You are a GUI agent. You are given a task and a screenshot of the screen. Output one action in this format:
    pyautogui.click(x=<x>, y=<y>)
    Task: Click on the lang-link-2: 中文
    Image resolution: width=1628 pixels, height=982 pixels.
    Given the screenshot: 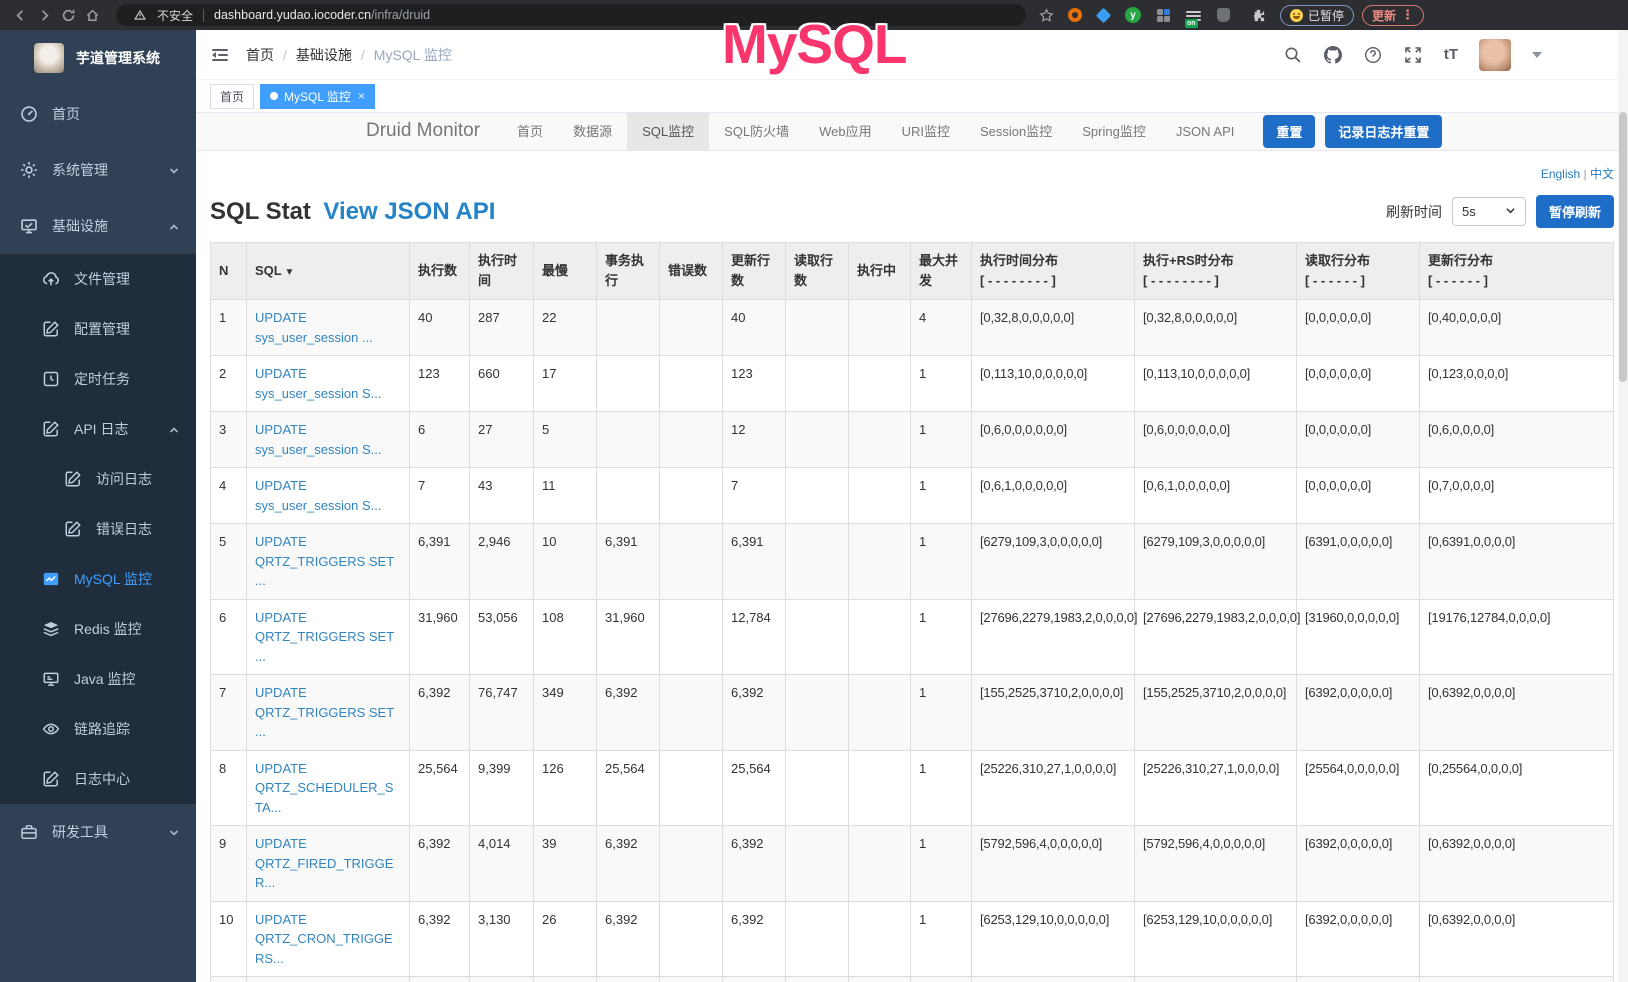 What is the action you would take?
    pyautogui.click(x=1601, y=174)
    